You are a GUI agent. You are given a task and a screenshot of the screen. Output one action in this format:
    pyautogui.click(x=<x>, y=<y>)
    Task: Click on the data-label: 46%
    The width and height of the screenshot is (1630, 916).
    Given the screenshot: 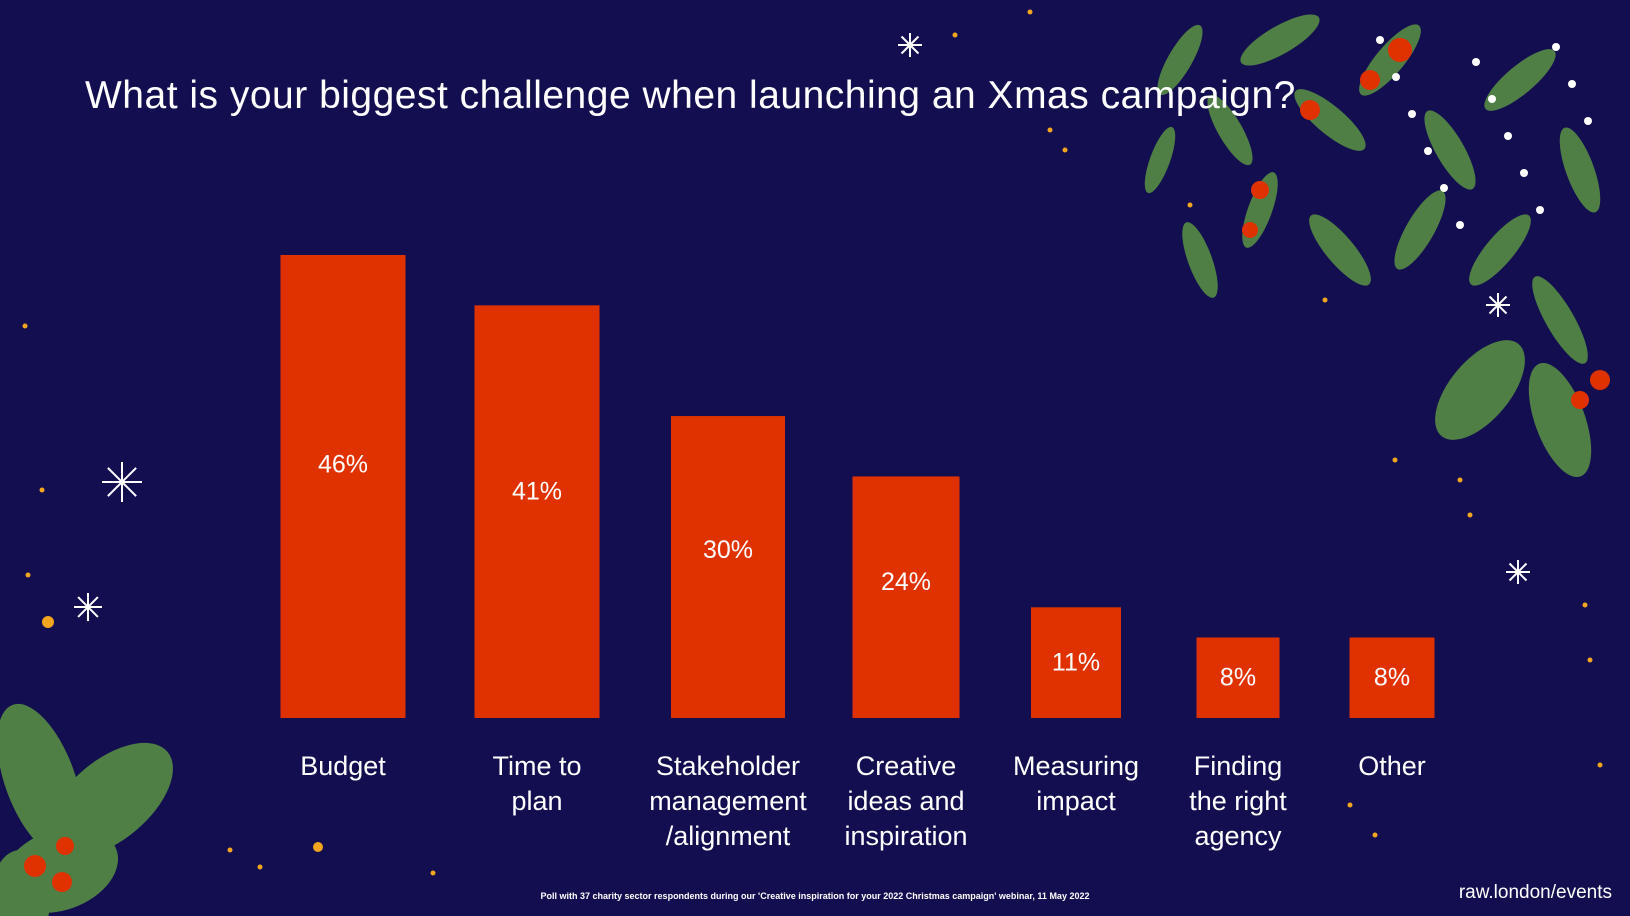 What is the action you would take?
    pyautogui.click(x=343, y=465)
    